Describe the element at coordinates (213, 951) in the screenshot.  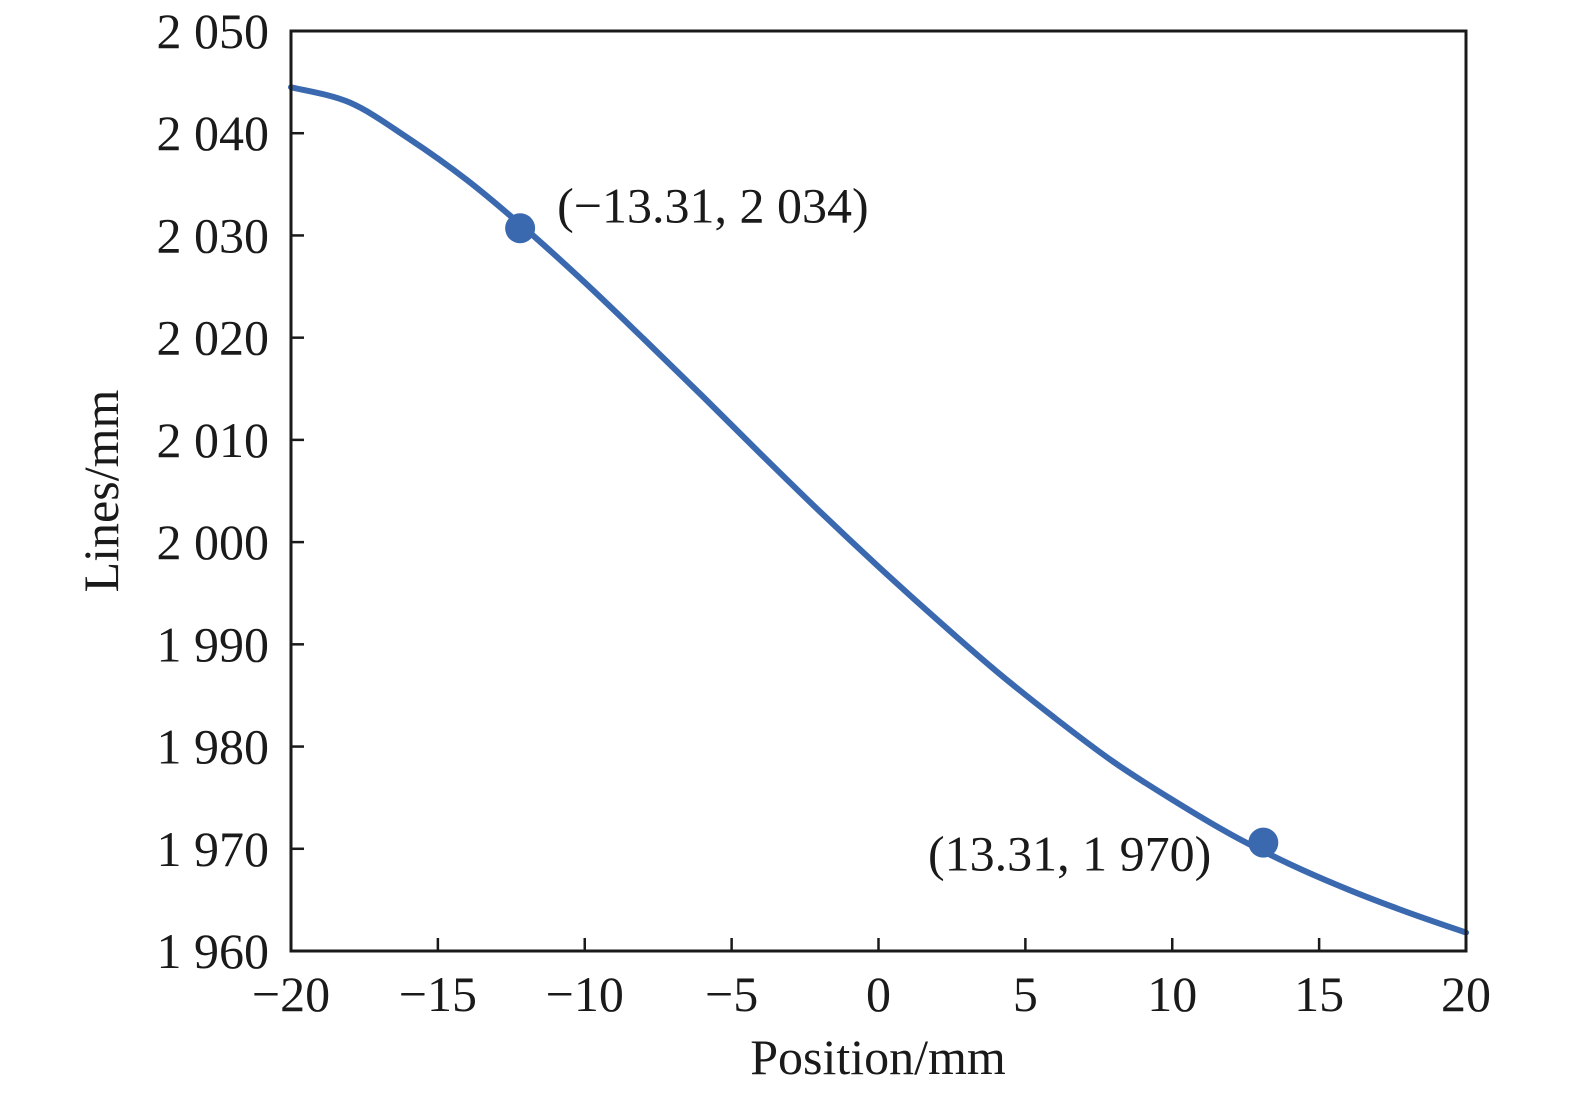
I see `y-tick-label: 1 960` at that location.